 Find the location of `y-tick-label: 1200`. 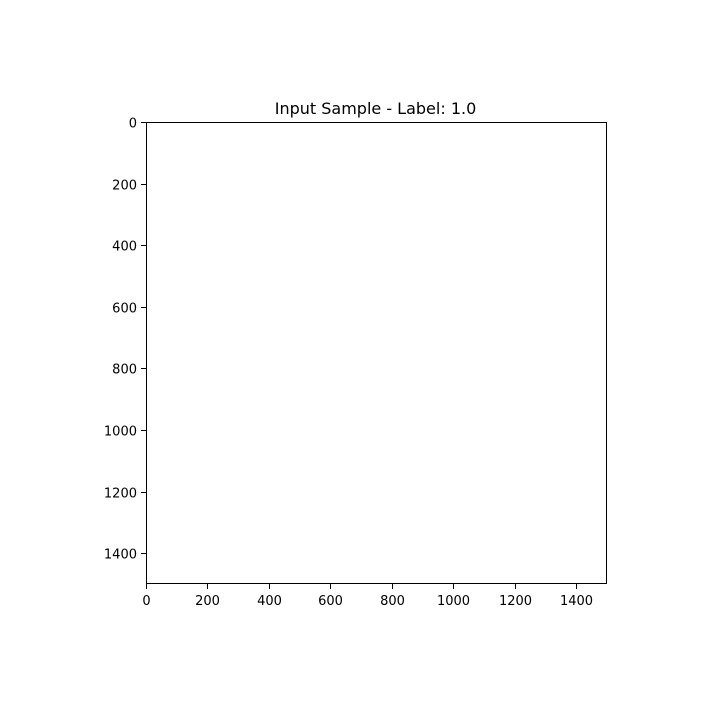

y-tick-label: 1200 is located at coordinates (120, 494).